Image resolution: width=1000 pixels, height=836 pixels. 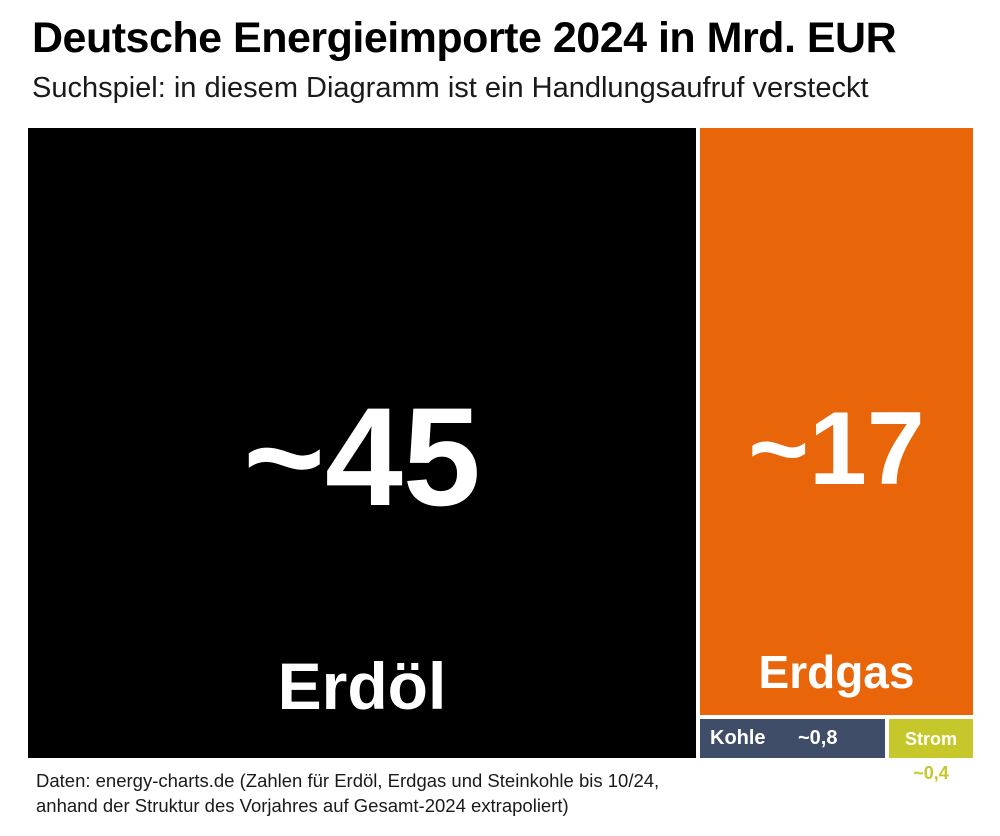 I want to click on erdoel-value-label: ~45, so click(x=362, y=456).